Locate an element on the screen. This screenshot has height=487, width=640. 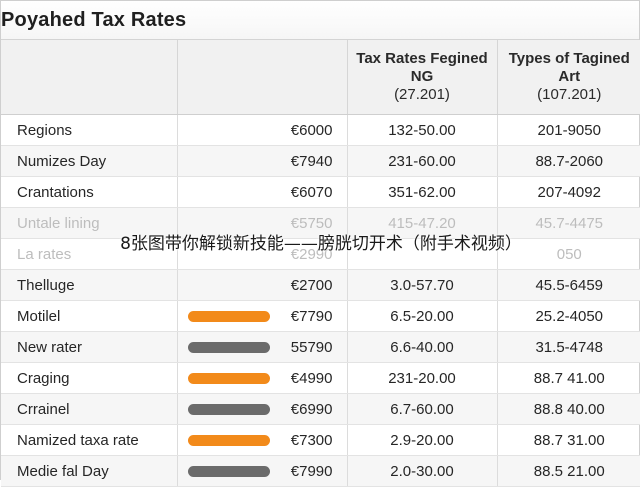
column-header-region is located at coordinates (89, 77).